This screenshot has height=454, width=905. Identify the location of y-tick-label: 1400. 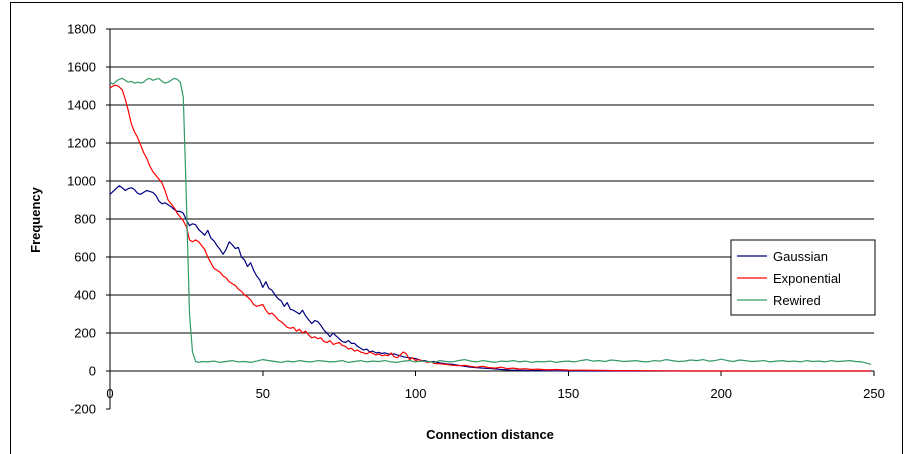
(81, 105).